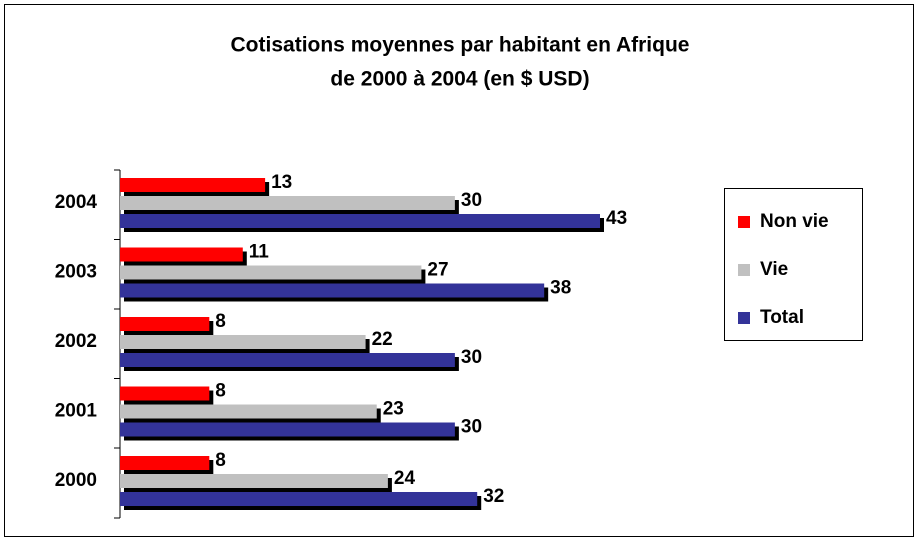 The width and height of the screenshot is (920, 541). I want to click on legend-label: Vie, so click(774, 269).